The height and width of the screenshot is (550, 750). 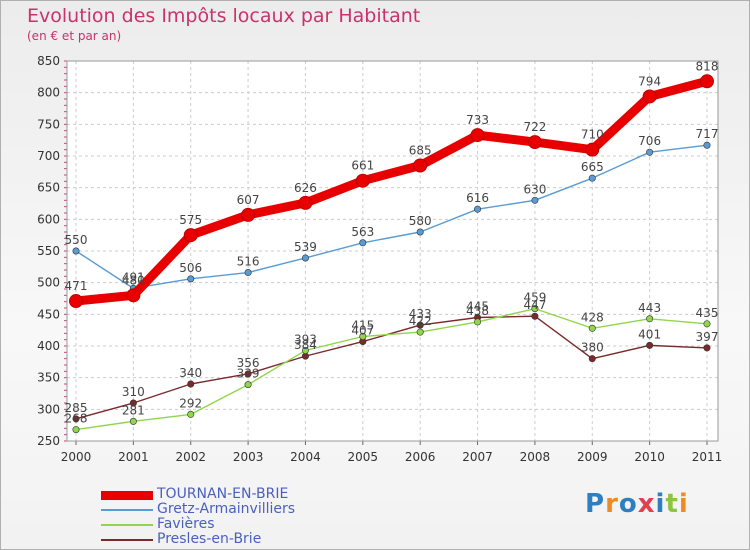 What do you see at coordinates (362, 326) in the screenshot?
I see `data-label: 415` at bounding box center [362, 326].